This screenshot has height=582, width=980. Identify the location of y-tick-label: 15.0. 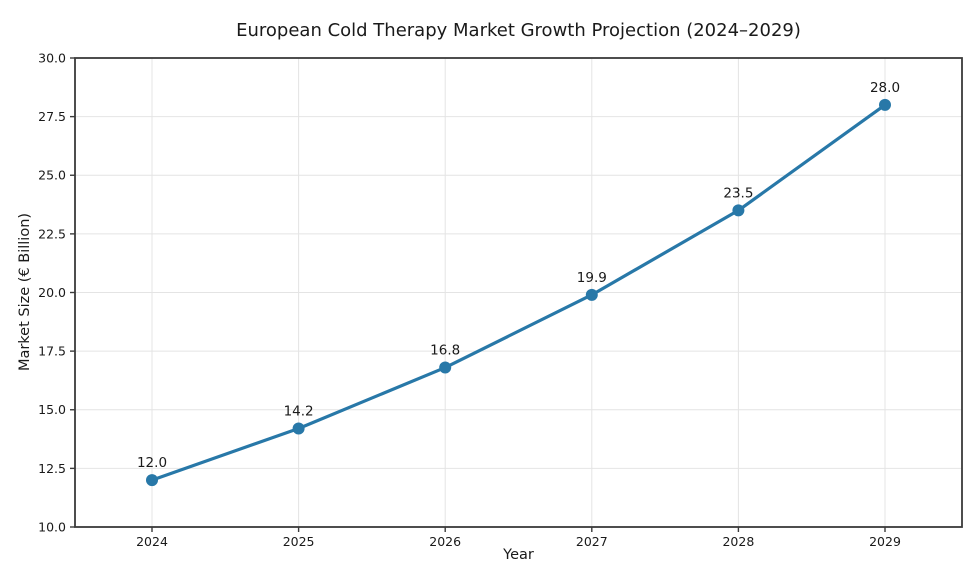
(52, 409).